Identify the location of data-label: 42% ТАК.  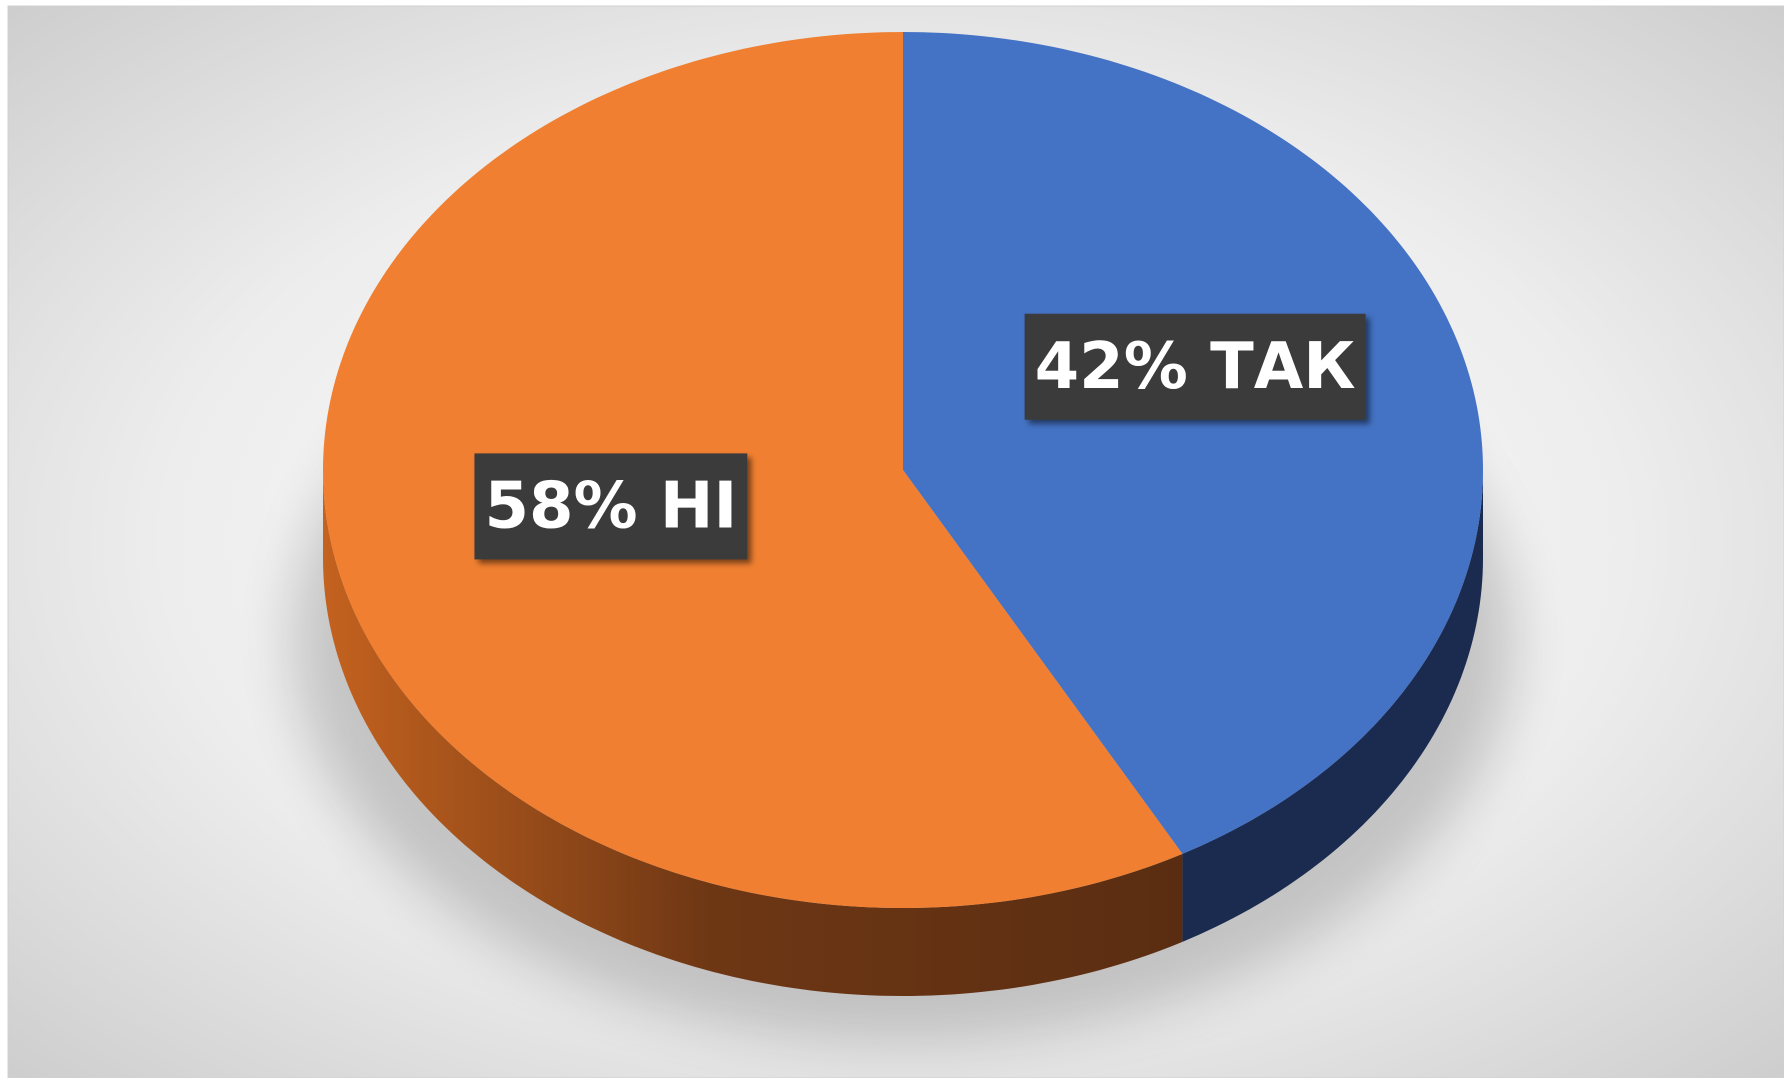
(1195, 366).